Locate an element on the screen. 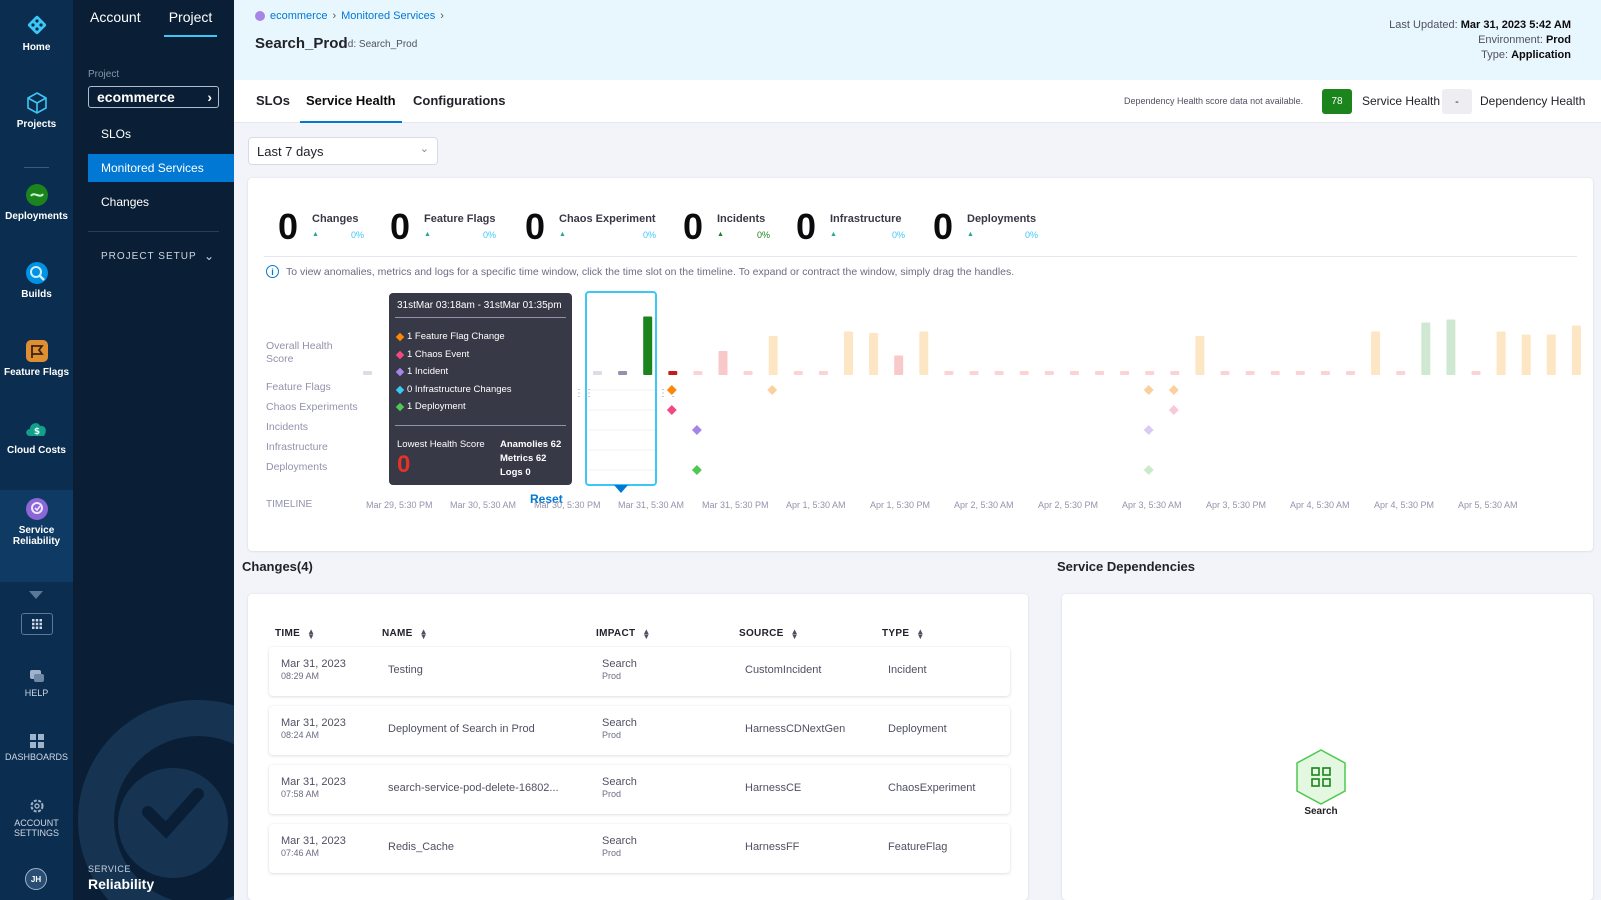  timeline-selection-window is located at coordinates (621, 388).